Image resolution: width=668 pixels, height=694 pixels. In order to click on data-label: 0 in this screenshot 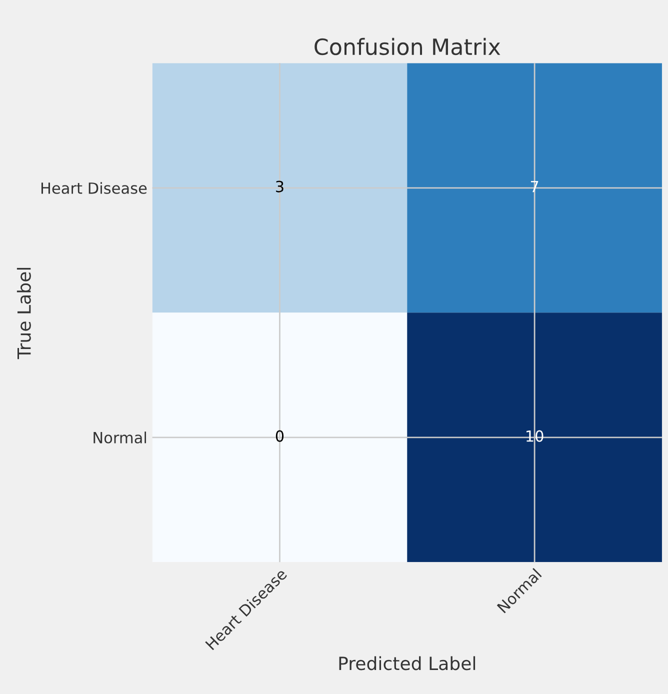, I will do `click(280, 436)`.